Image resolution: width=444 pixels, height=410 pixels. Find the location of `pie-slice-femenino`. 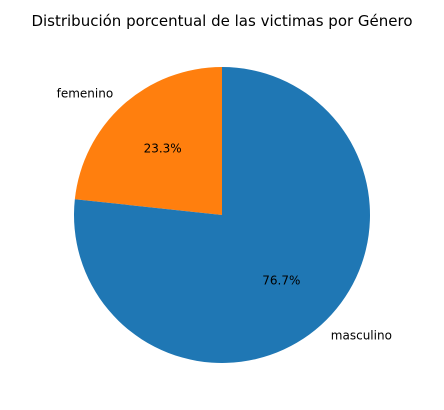

pie-slice-femenino is located at coordinates (148, 141).